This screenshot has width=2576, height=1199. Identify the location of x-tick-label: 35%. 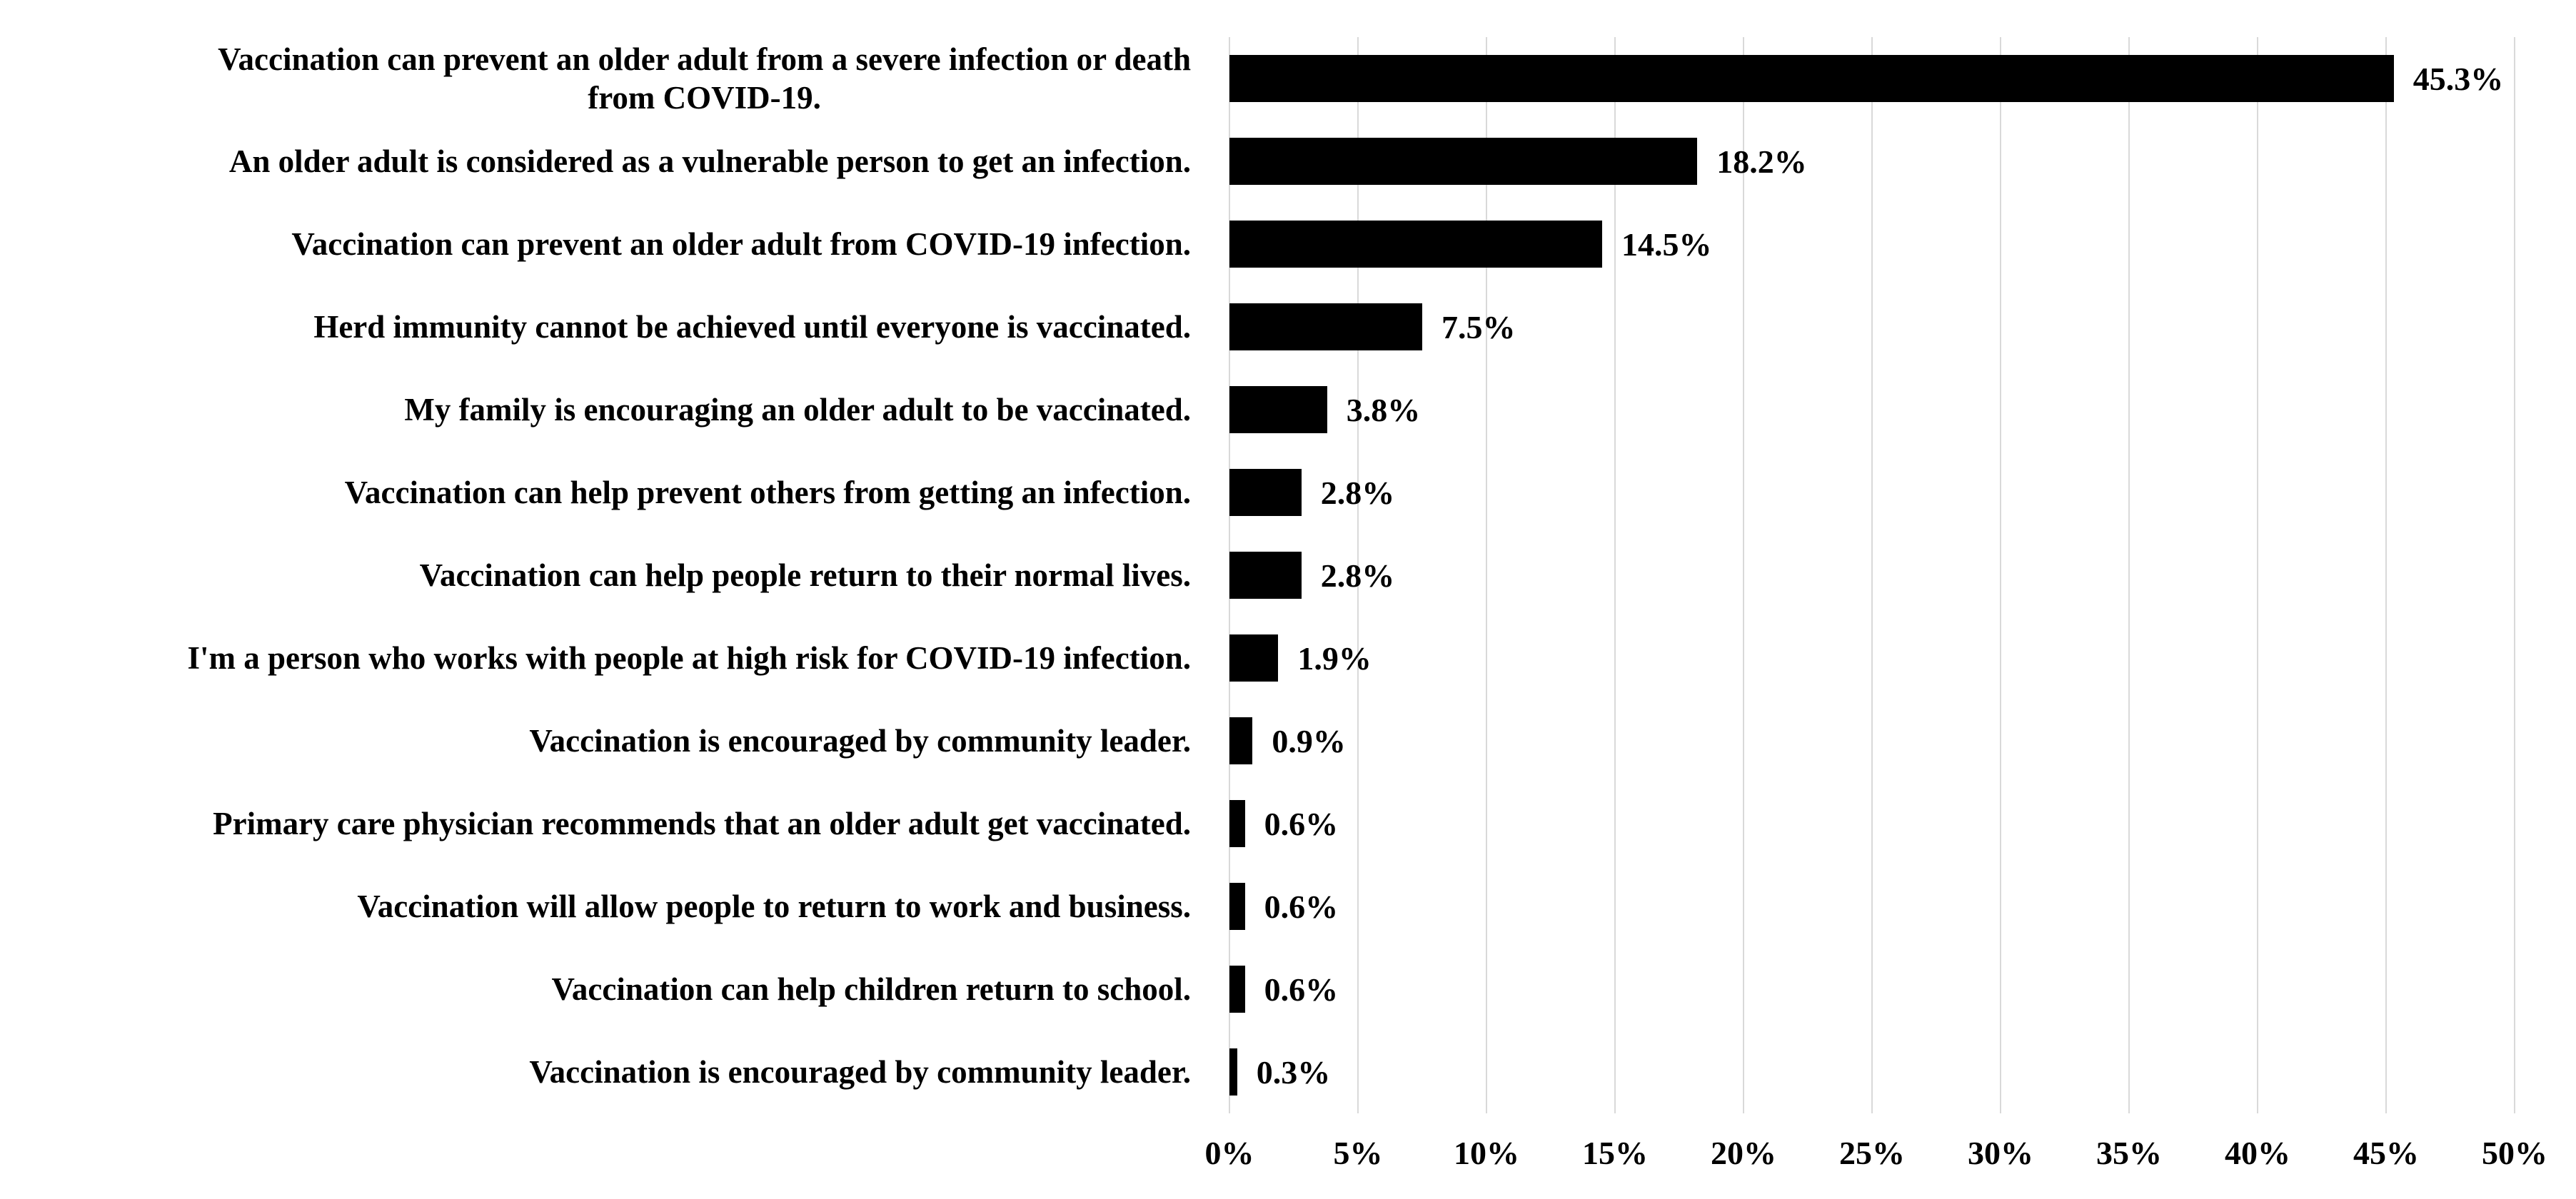
(2129, 1153).